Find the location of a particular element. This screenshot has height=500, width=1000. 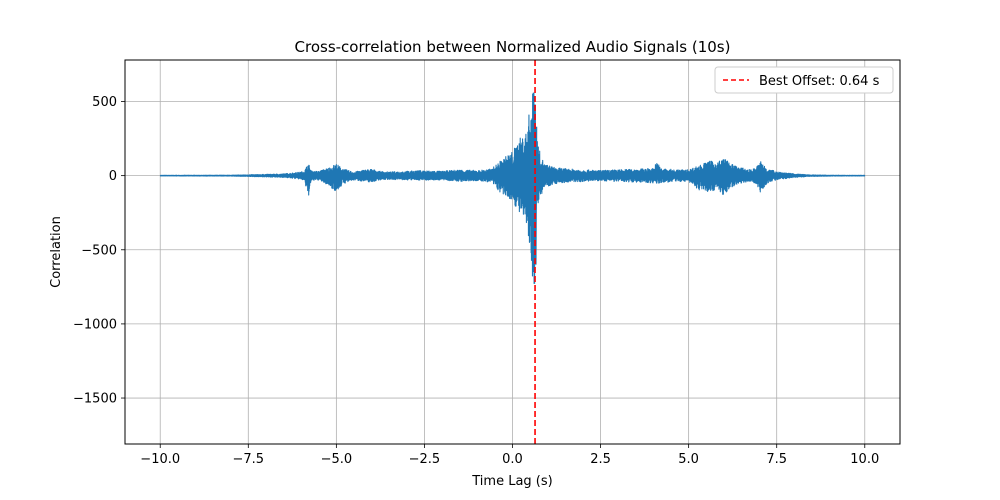

x-tick-label: 0.0 is located at coordinates (512, 459).